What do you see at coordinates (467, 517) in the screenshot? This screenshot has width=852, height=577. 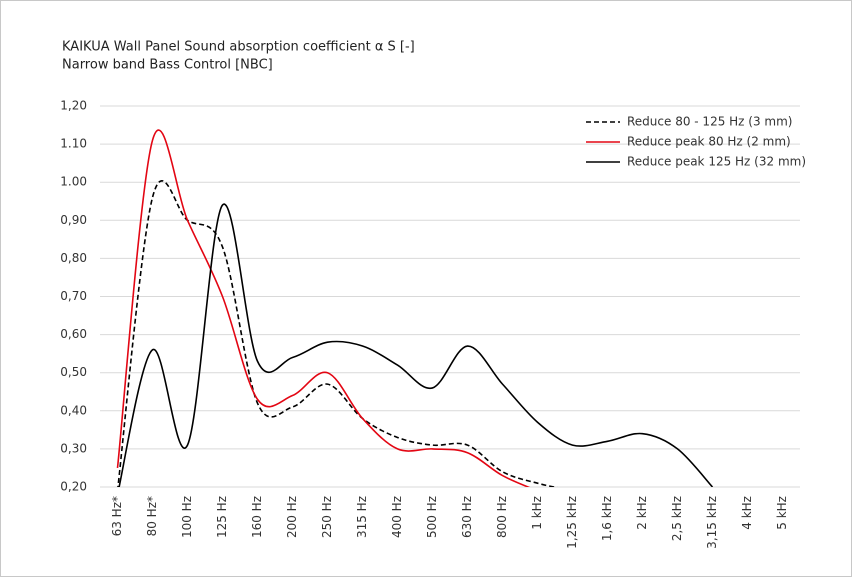 I see `x-tick-label: 630 Hz` at bounding box center [467, 517].